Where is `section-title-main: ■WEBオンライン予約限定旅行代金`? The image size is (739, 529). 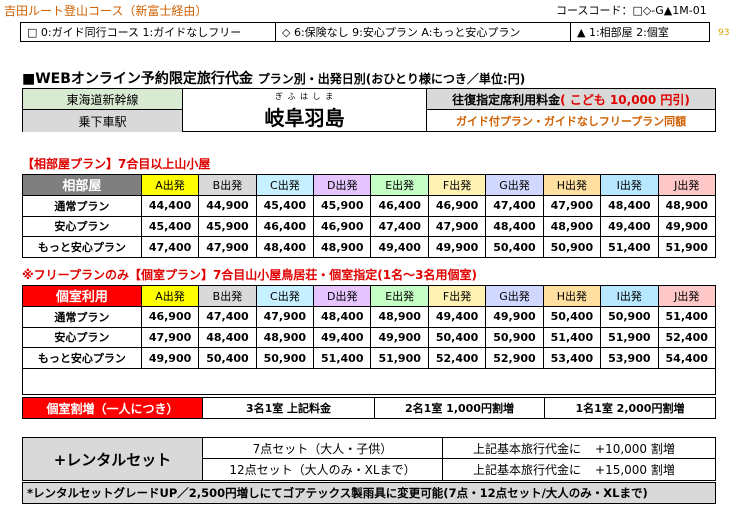 section-title-main: ■WEBオンライン予約限定旅行代金 is located at coordinates (137, 79).